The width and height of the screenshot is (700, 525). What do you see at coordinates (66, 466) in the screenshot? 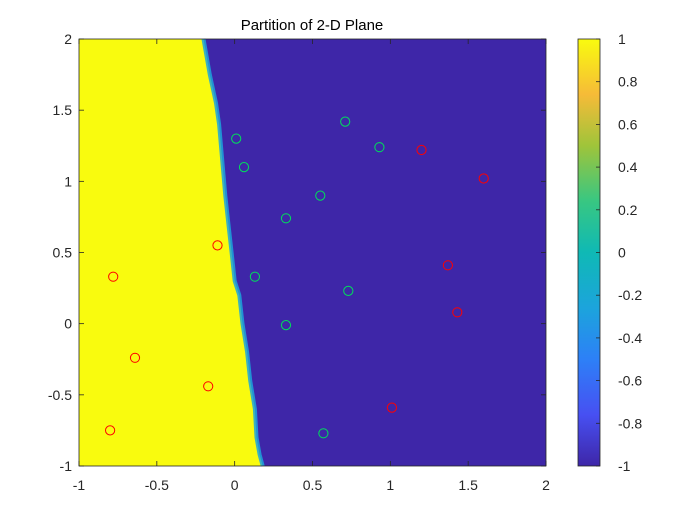
I see `y-tick-label: -1` at bounding box center [66, 466].